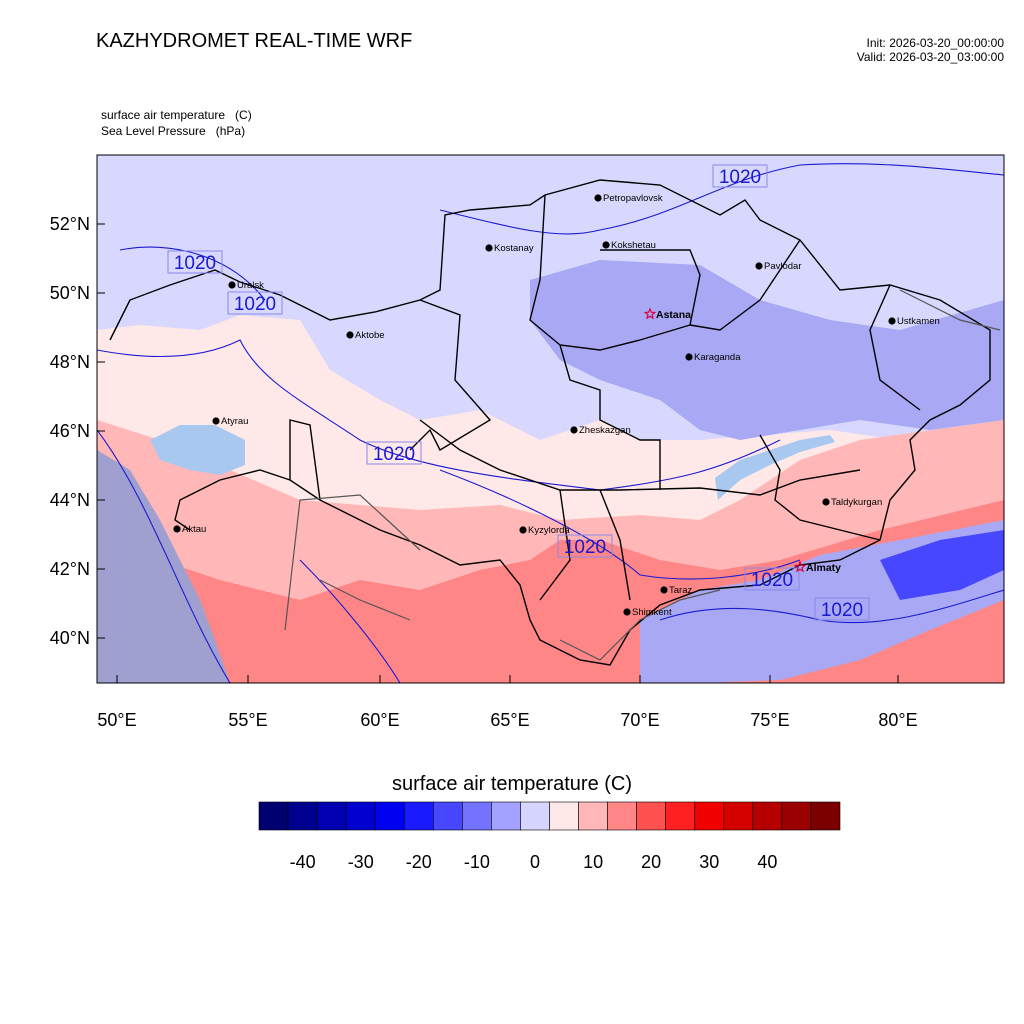 This screenshot has width=1024, height=1024. I want to click on colorbar-tick-label: -30, so click(361, 862).